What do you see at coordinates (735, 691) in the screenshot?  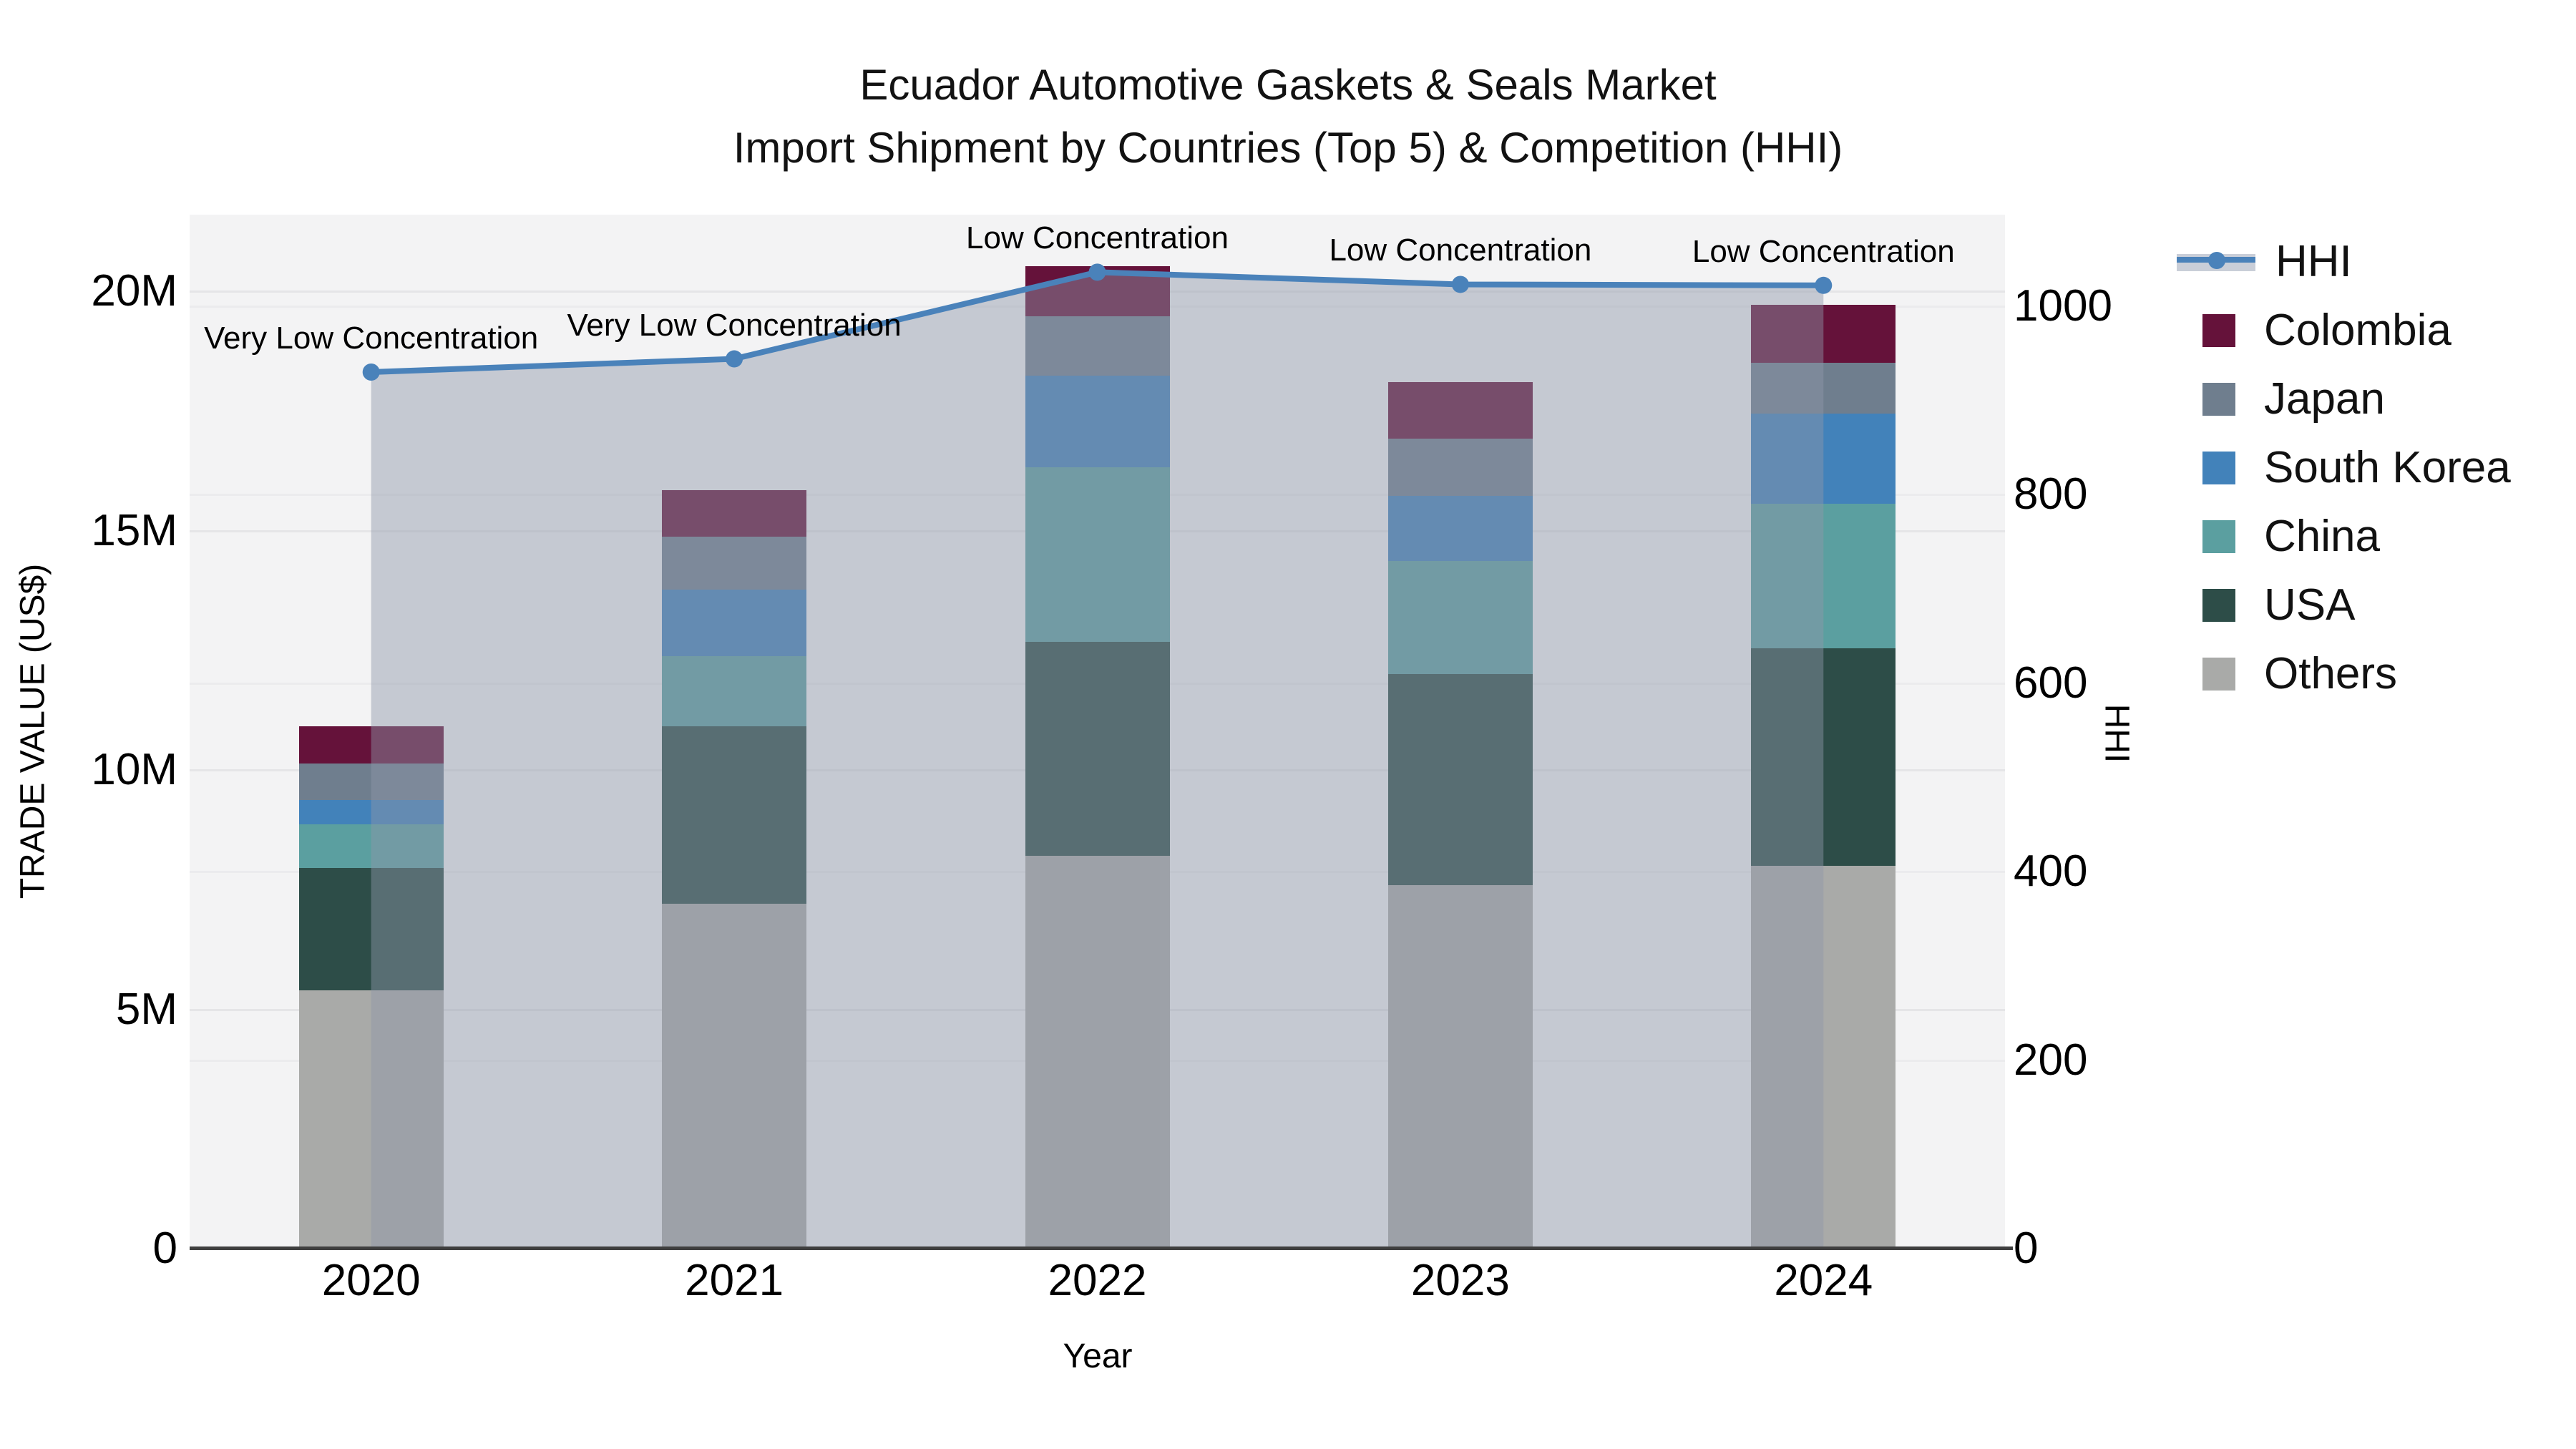 I see `bar-2021-china` at bounding box center [735, 691].